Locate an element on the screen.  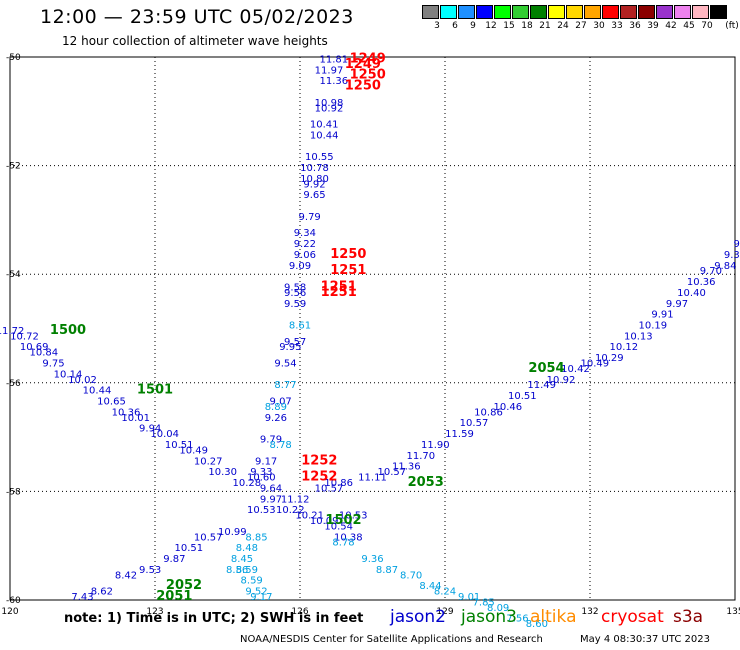
satellite-label-s3a: s3a is located at coordinates (688, 617).